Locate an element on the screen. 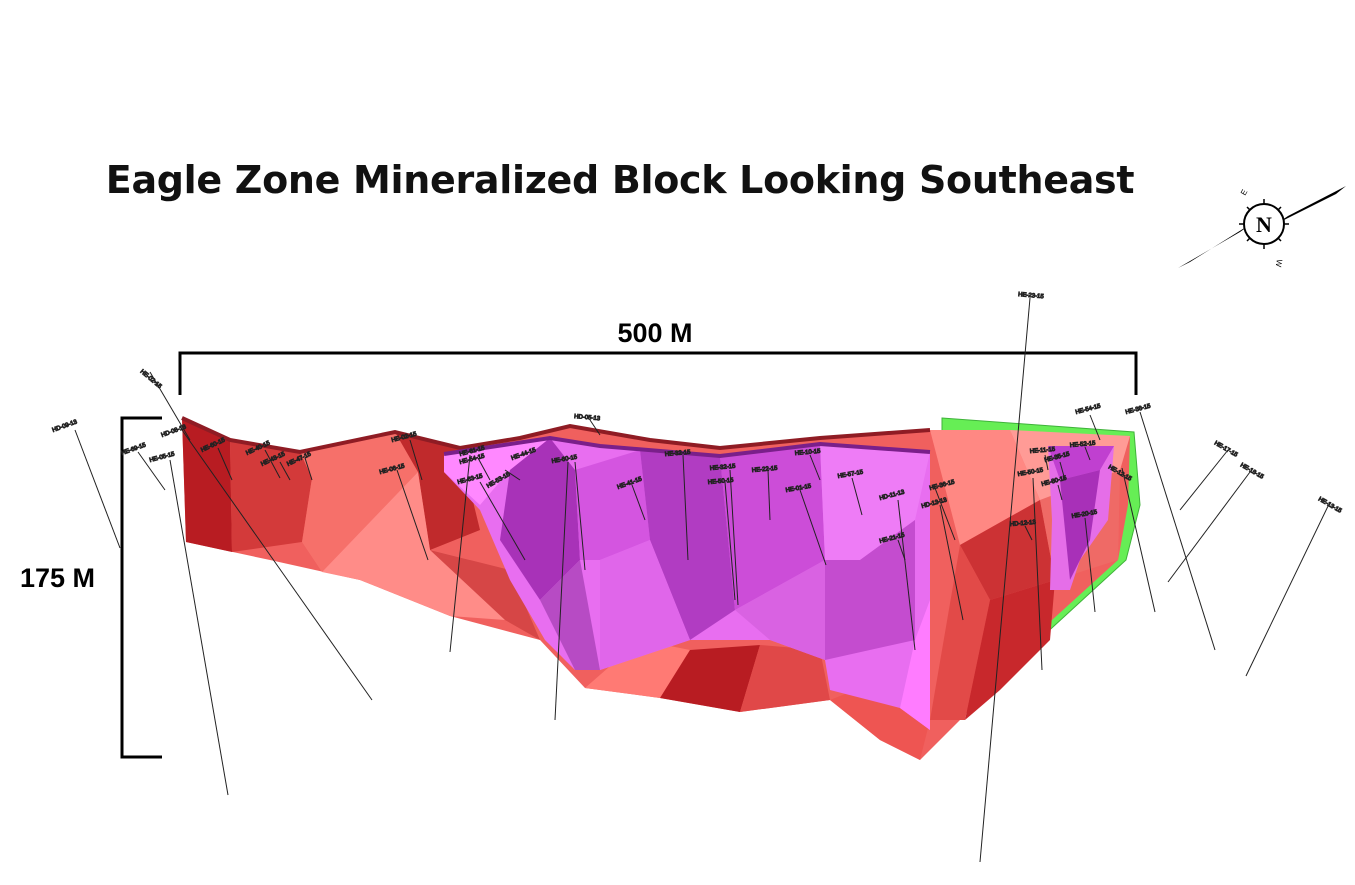  svg-text: HD-09-13 is located at coordinates (65, 426).